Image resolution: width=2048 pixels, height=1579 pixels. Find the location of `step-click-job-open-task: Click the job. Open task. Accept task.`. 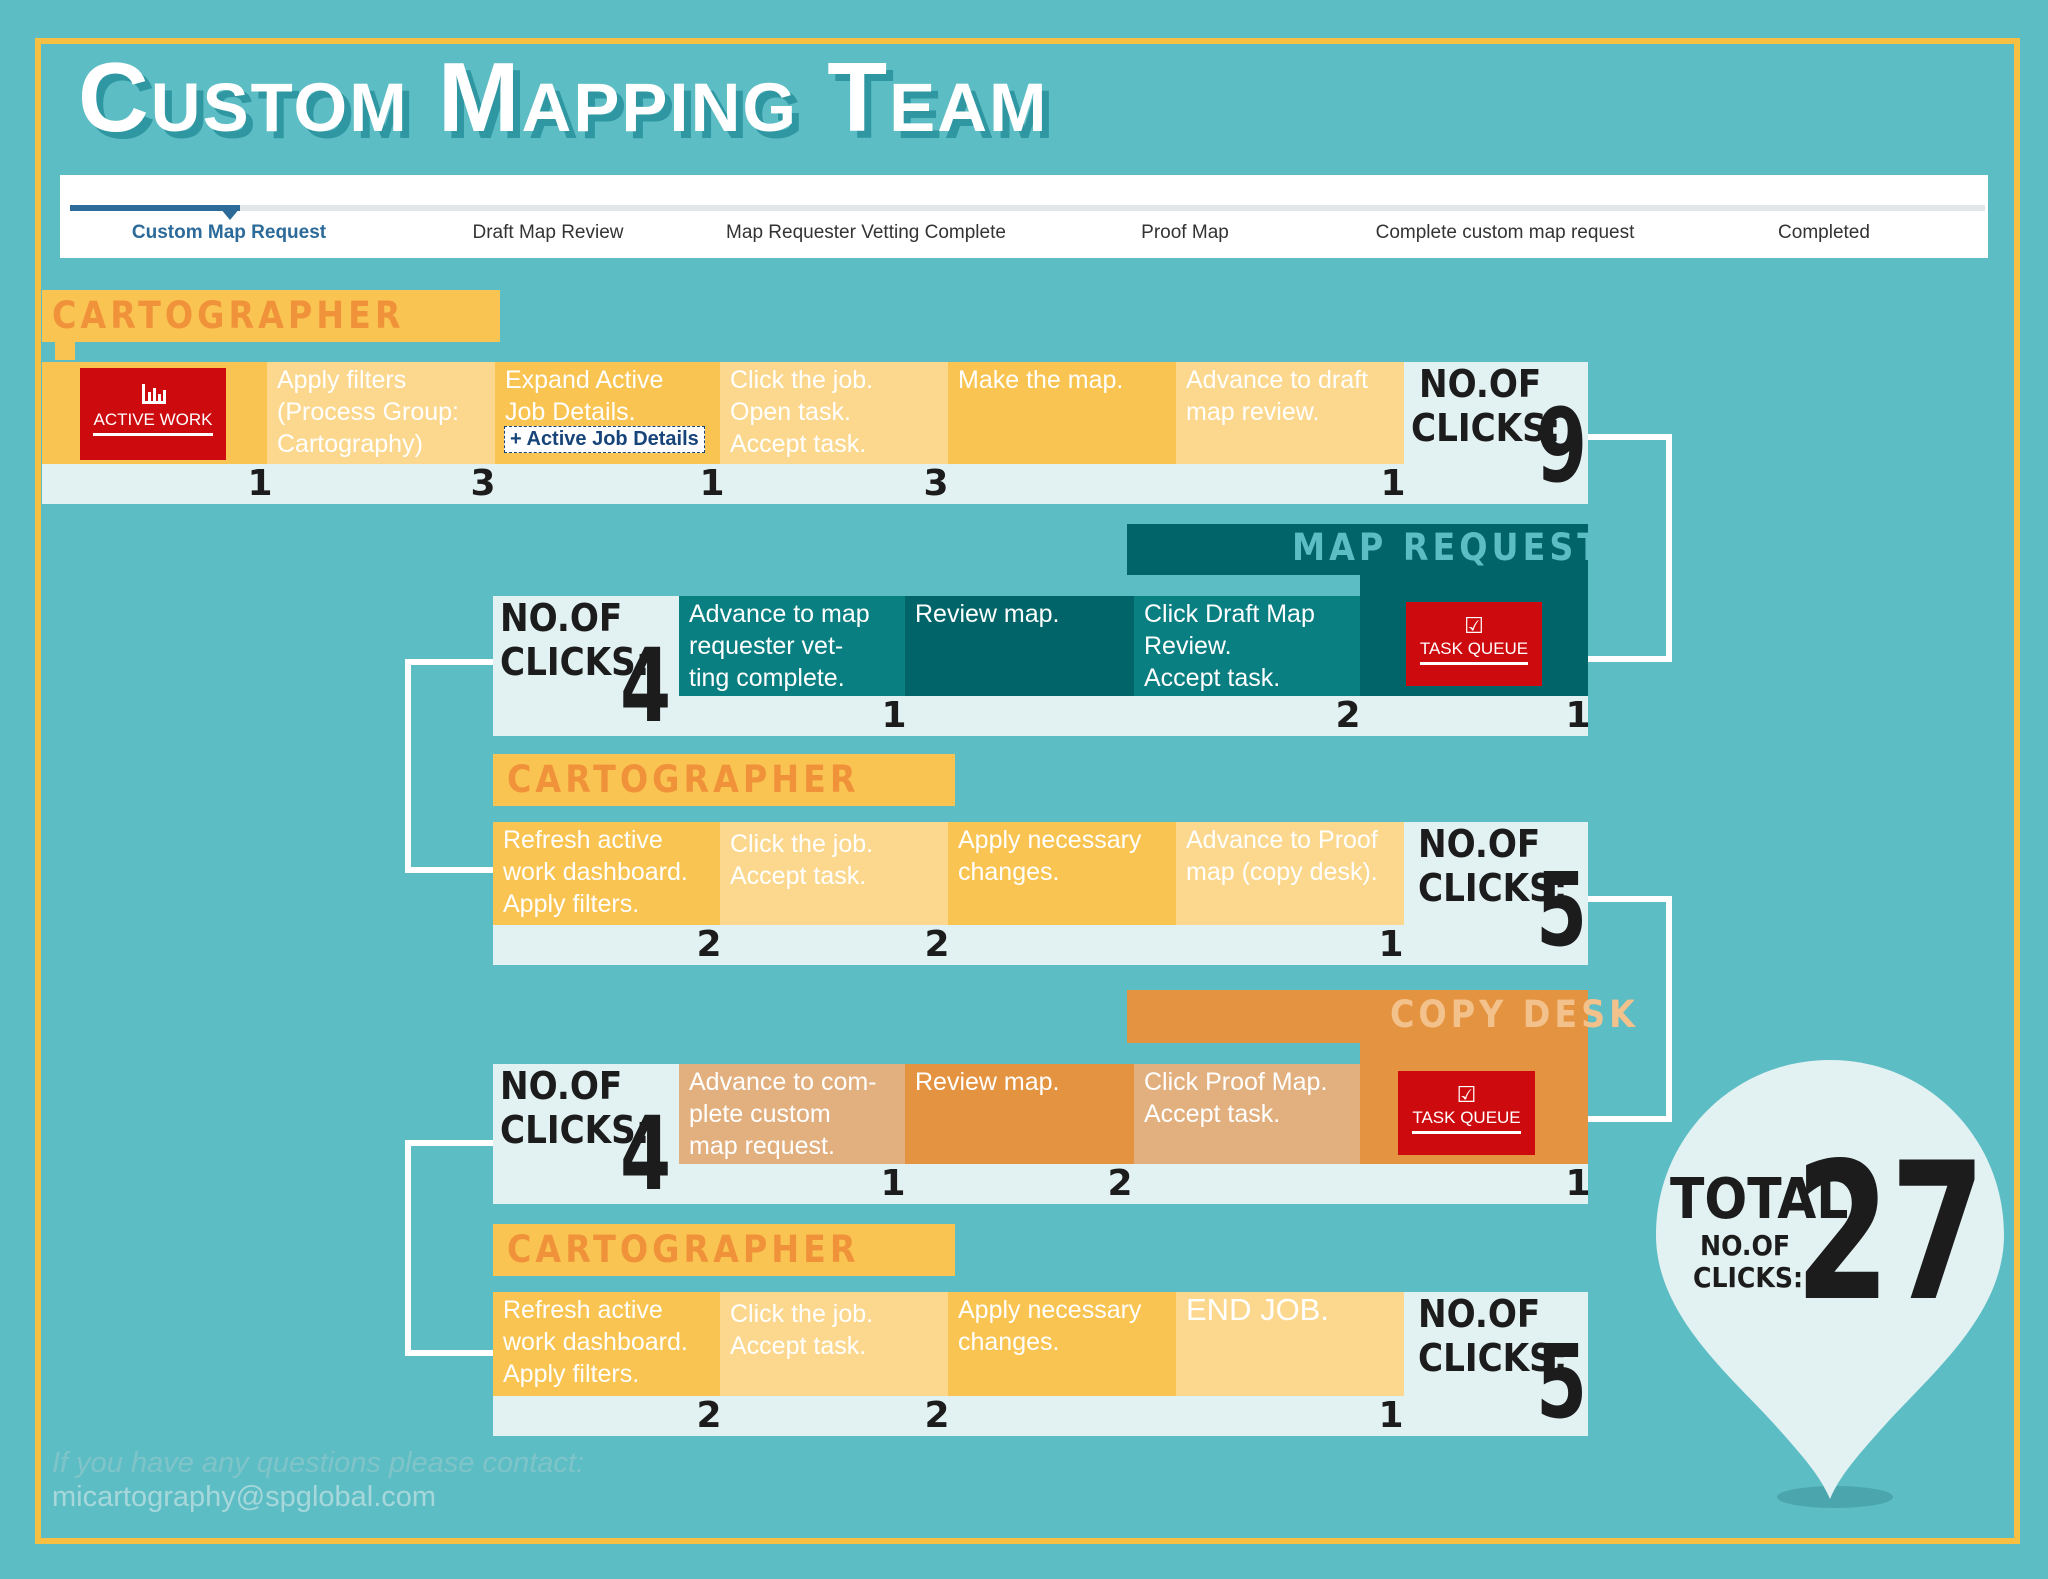

step-click-job-open-task: Click the job. Open task. Accept task. is located at coordinates (834, 413).